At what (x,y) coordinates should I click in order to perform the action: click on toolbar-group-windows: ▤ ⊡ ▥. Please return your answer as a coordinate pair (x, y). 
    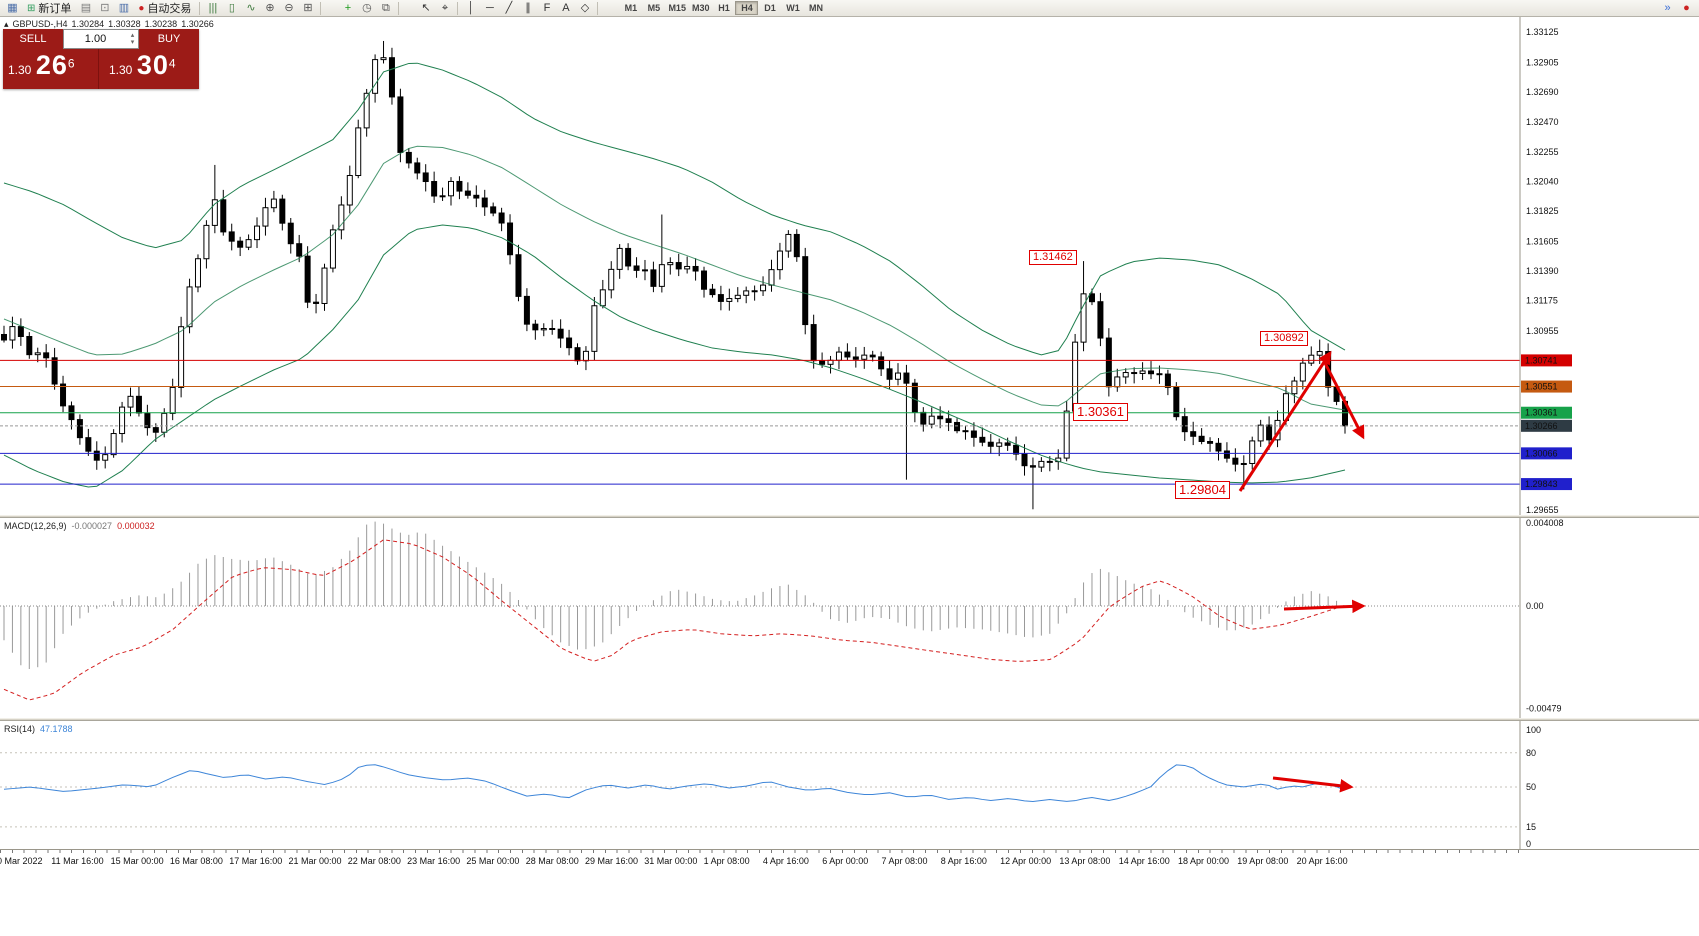
    Looking at the image, I should click on (104, 8).